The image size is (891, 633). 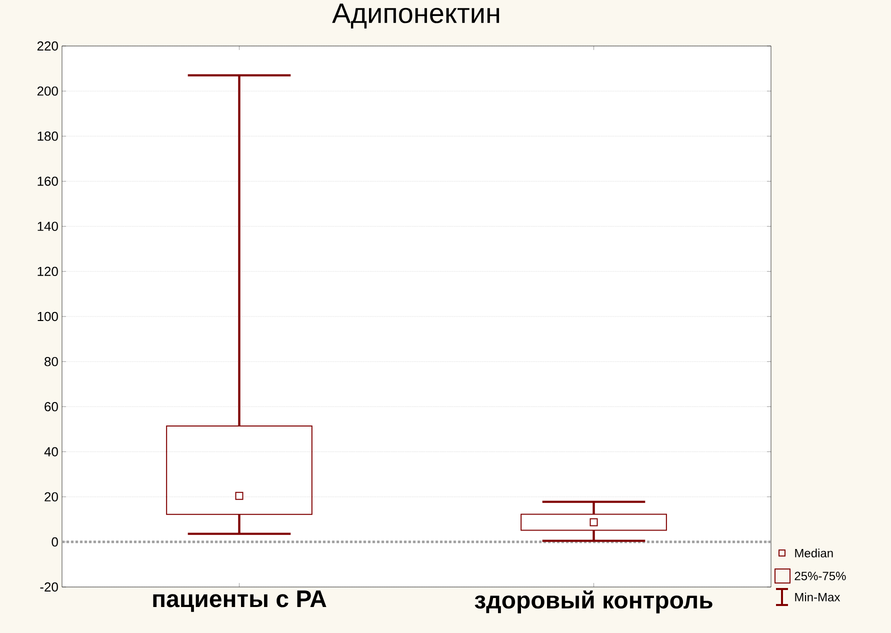 I want to click on text: Min-Max, so click(x=817, y=597).